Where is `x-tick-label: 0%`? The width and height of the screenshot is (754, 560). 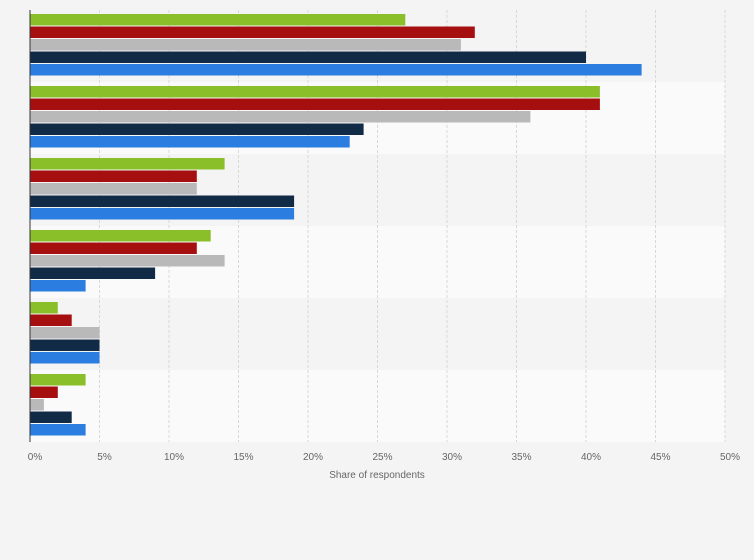 x-tick-label: 0% is located at coordinates (35, 457).